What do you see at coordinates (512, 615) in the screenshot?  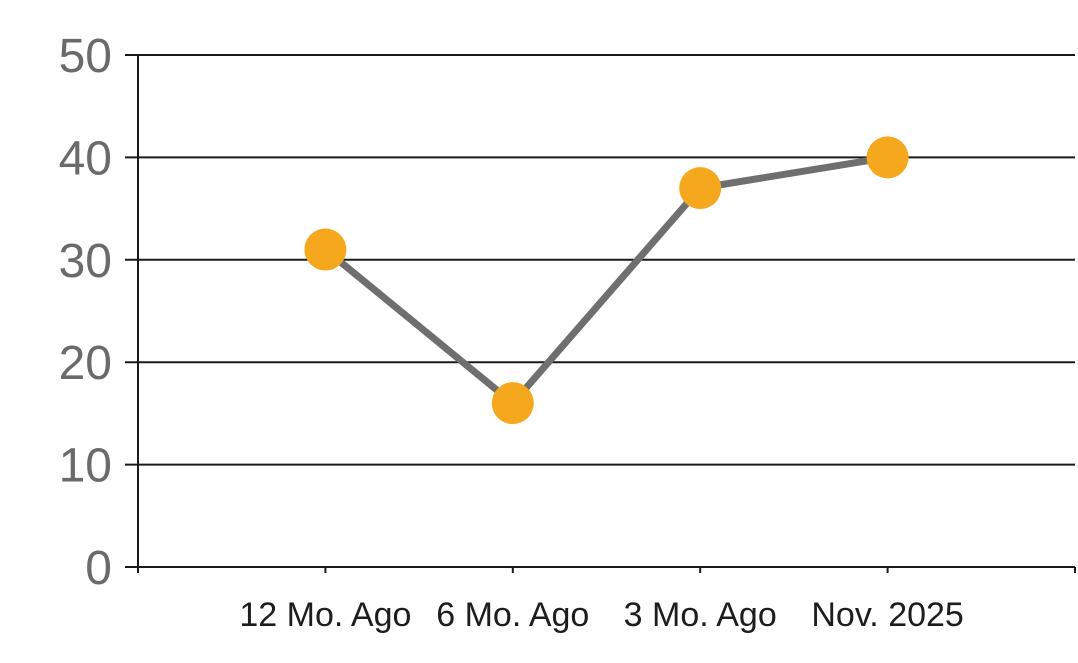 I see `x-axis-tick-label: 6 Mo. Ago` at bounding box center [512, 615].